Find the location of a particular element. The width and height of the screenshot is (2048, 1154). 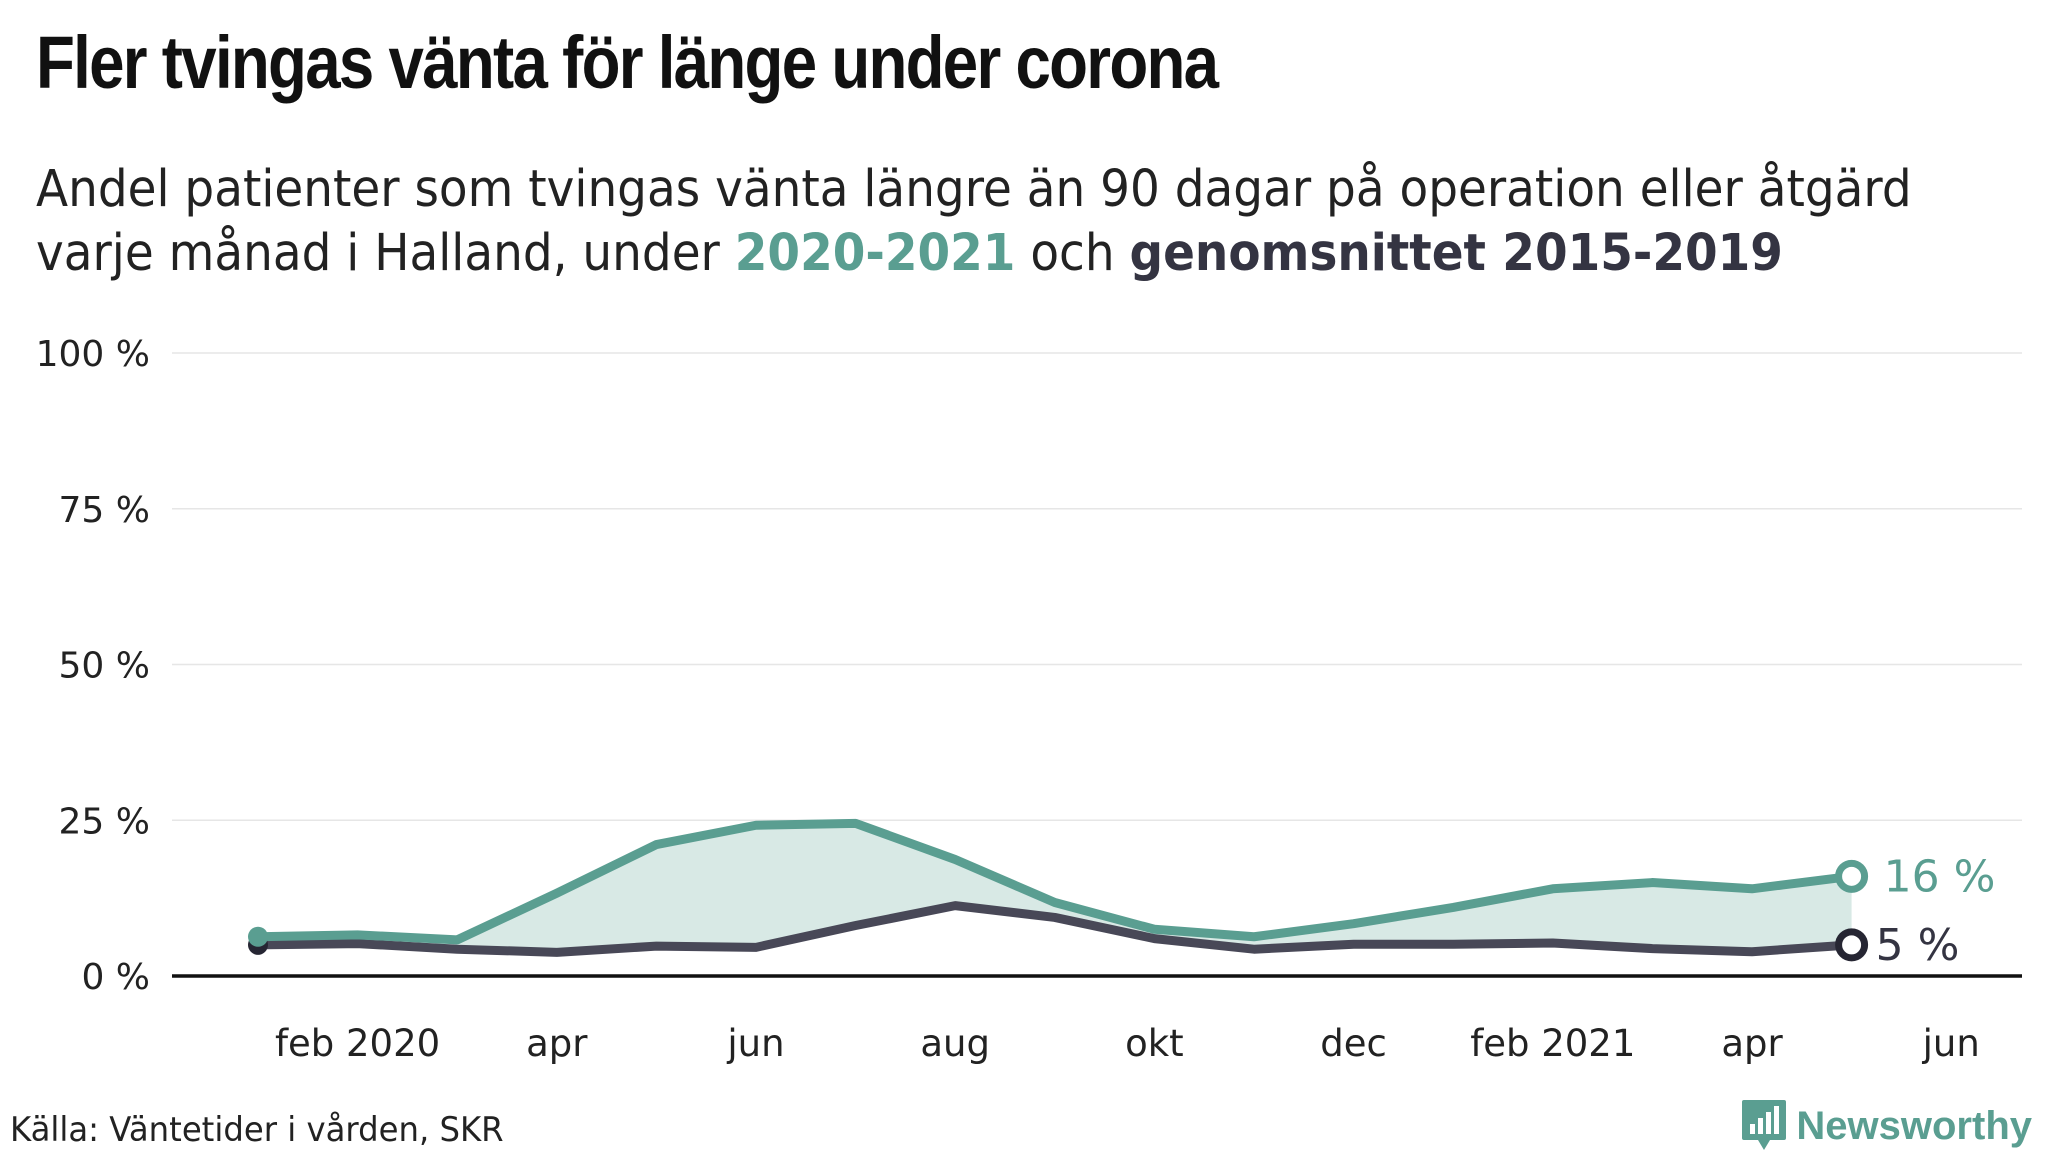

subtitle-highlight-average: genomsnittet 2015-2019 is located at coordinates (1456, 253).